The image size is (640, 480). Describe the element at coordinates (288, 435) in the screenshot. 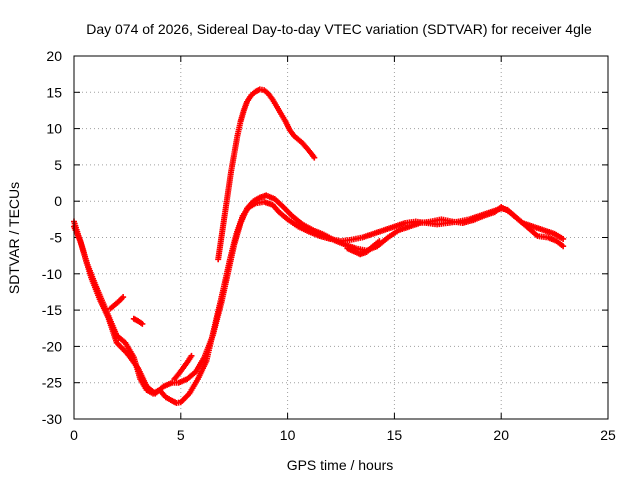

I see `x-tick-label: 10` at that location.